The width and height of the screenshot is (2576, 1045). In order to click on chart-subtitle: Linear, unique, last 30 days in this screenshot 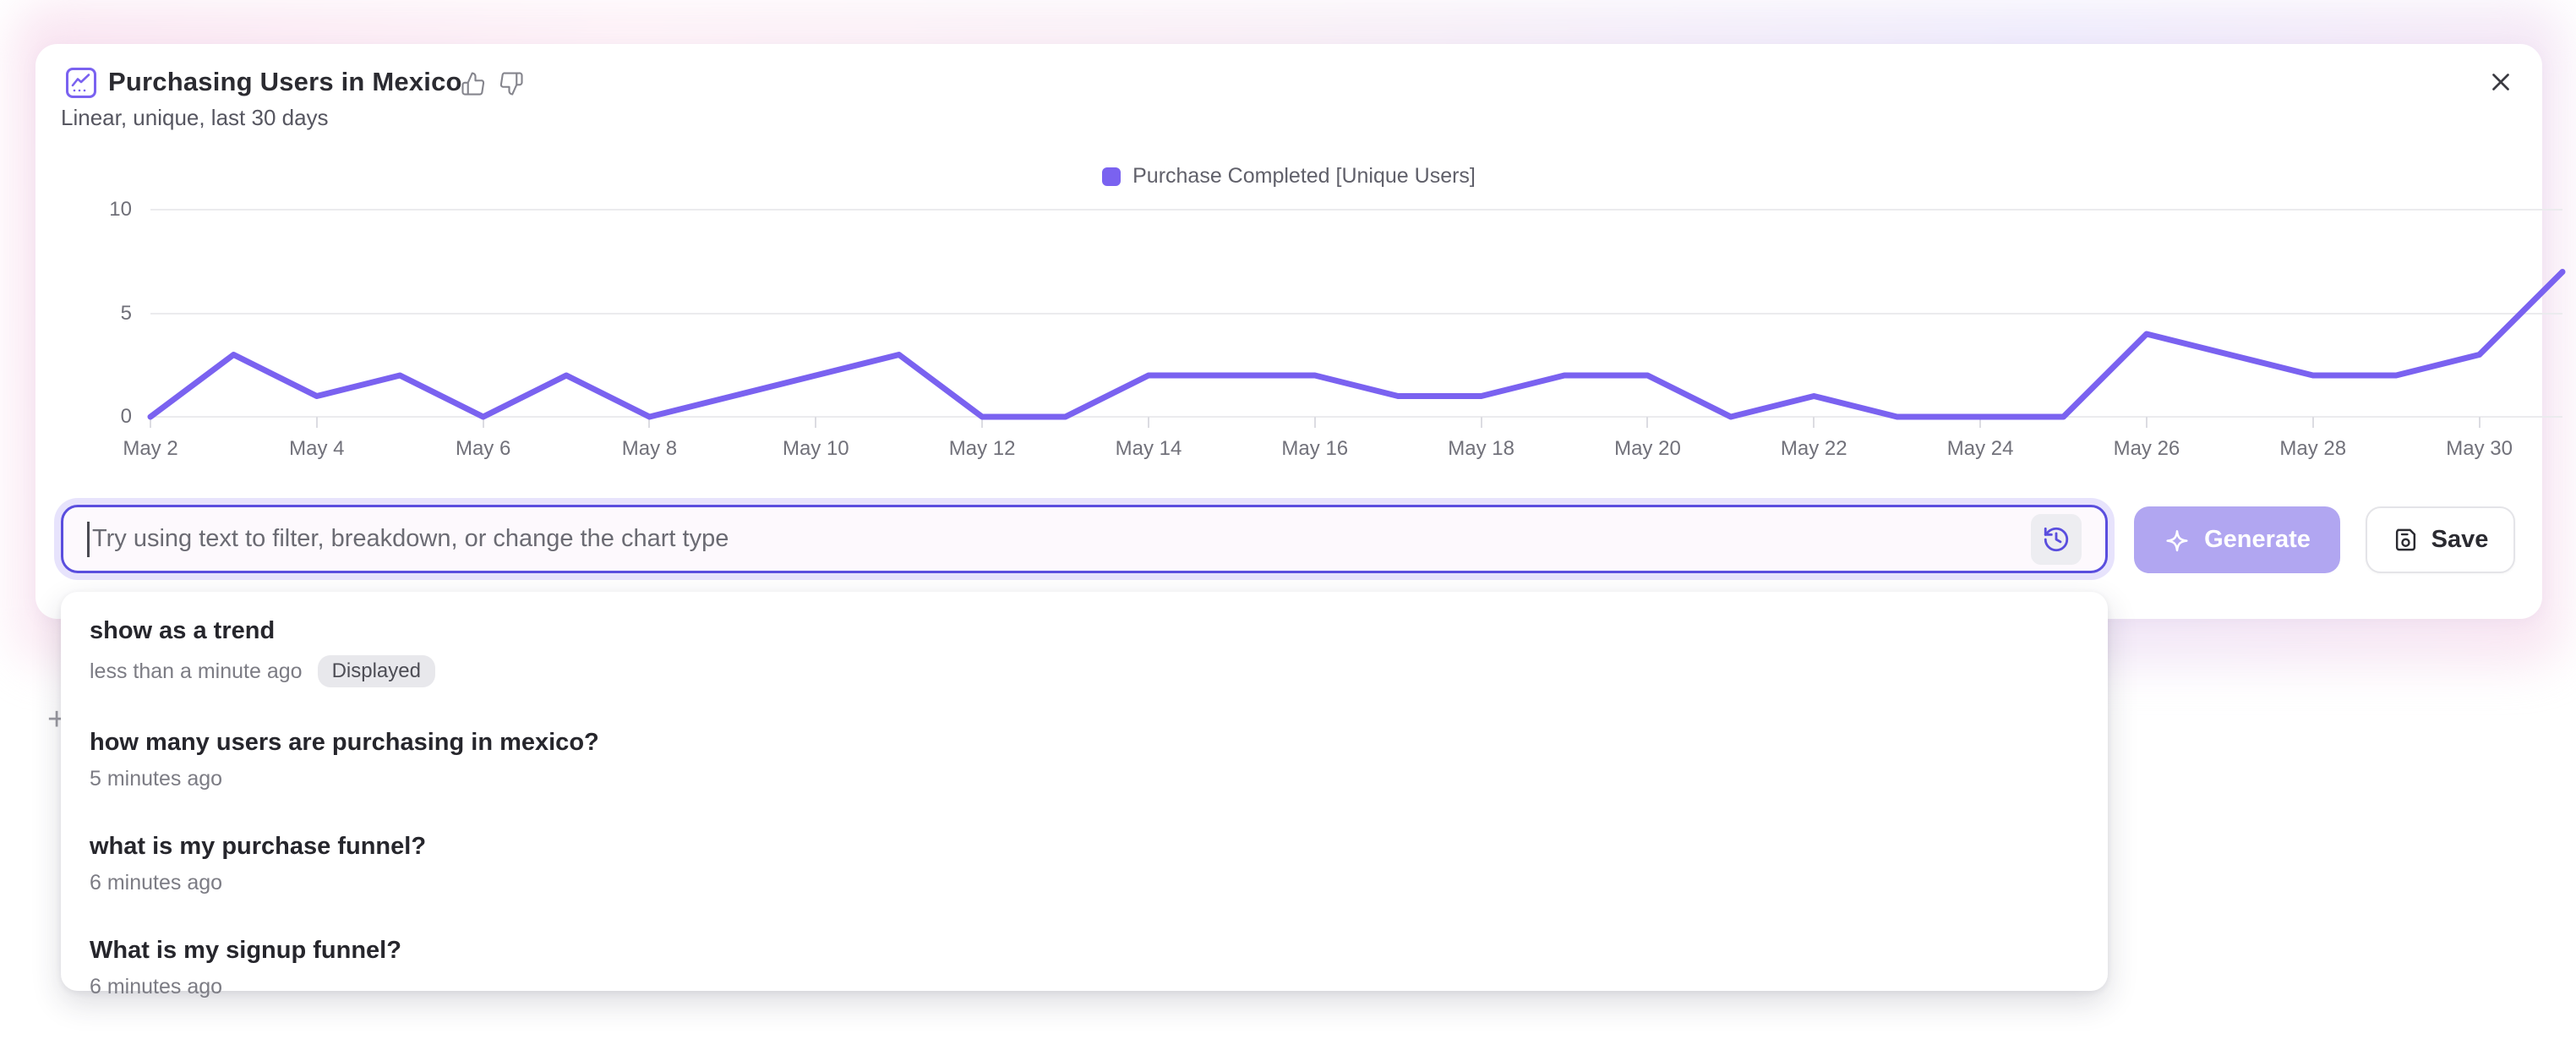, I will do `click(195, 117)`.